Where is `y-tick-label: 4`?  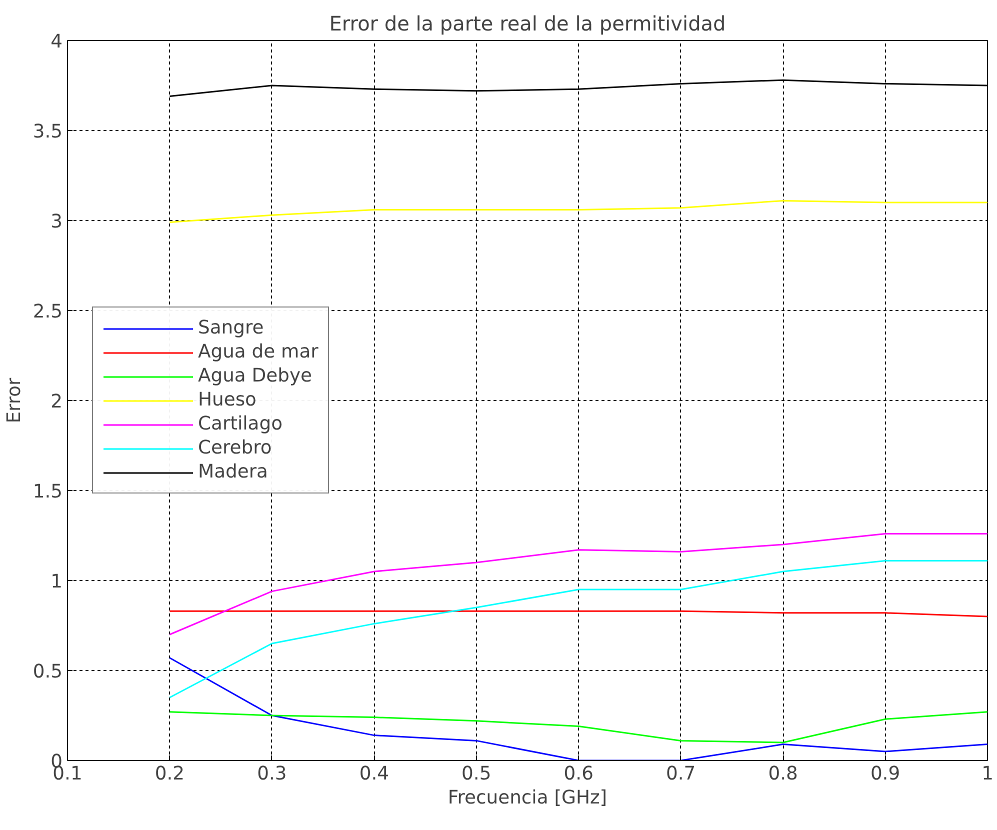
y-tick-label: 4 is located at coordinates (56, 42).